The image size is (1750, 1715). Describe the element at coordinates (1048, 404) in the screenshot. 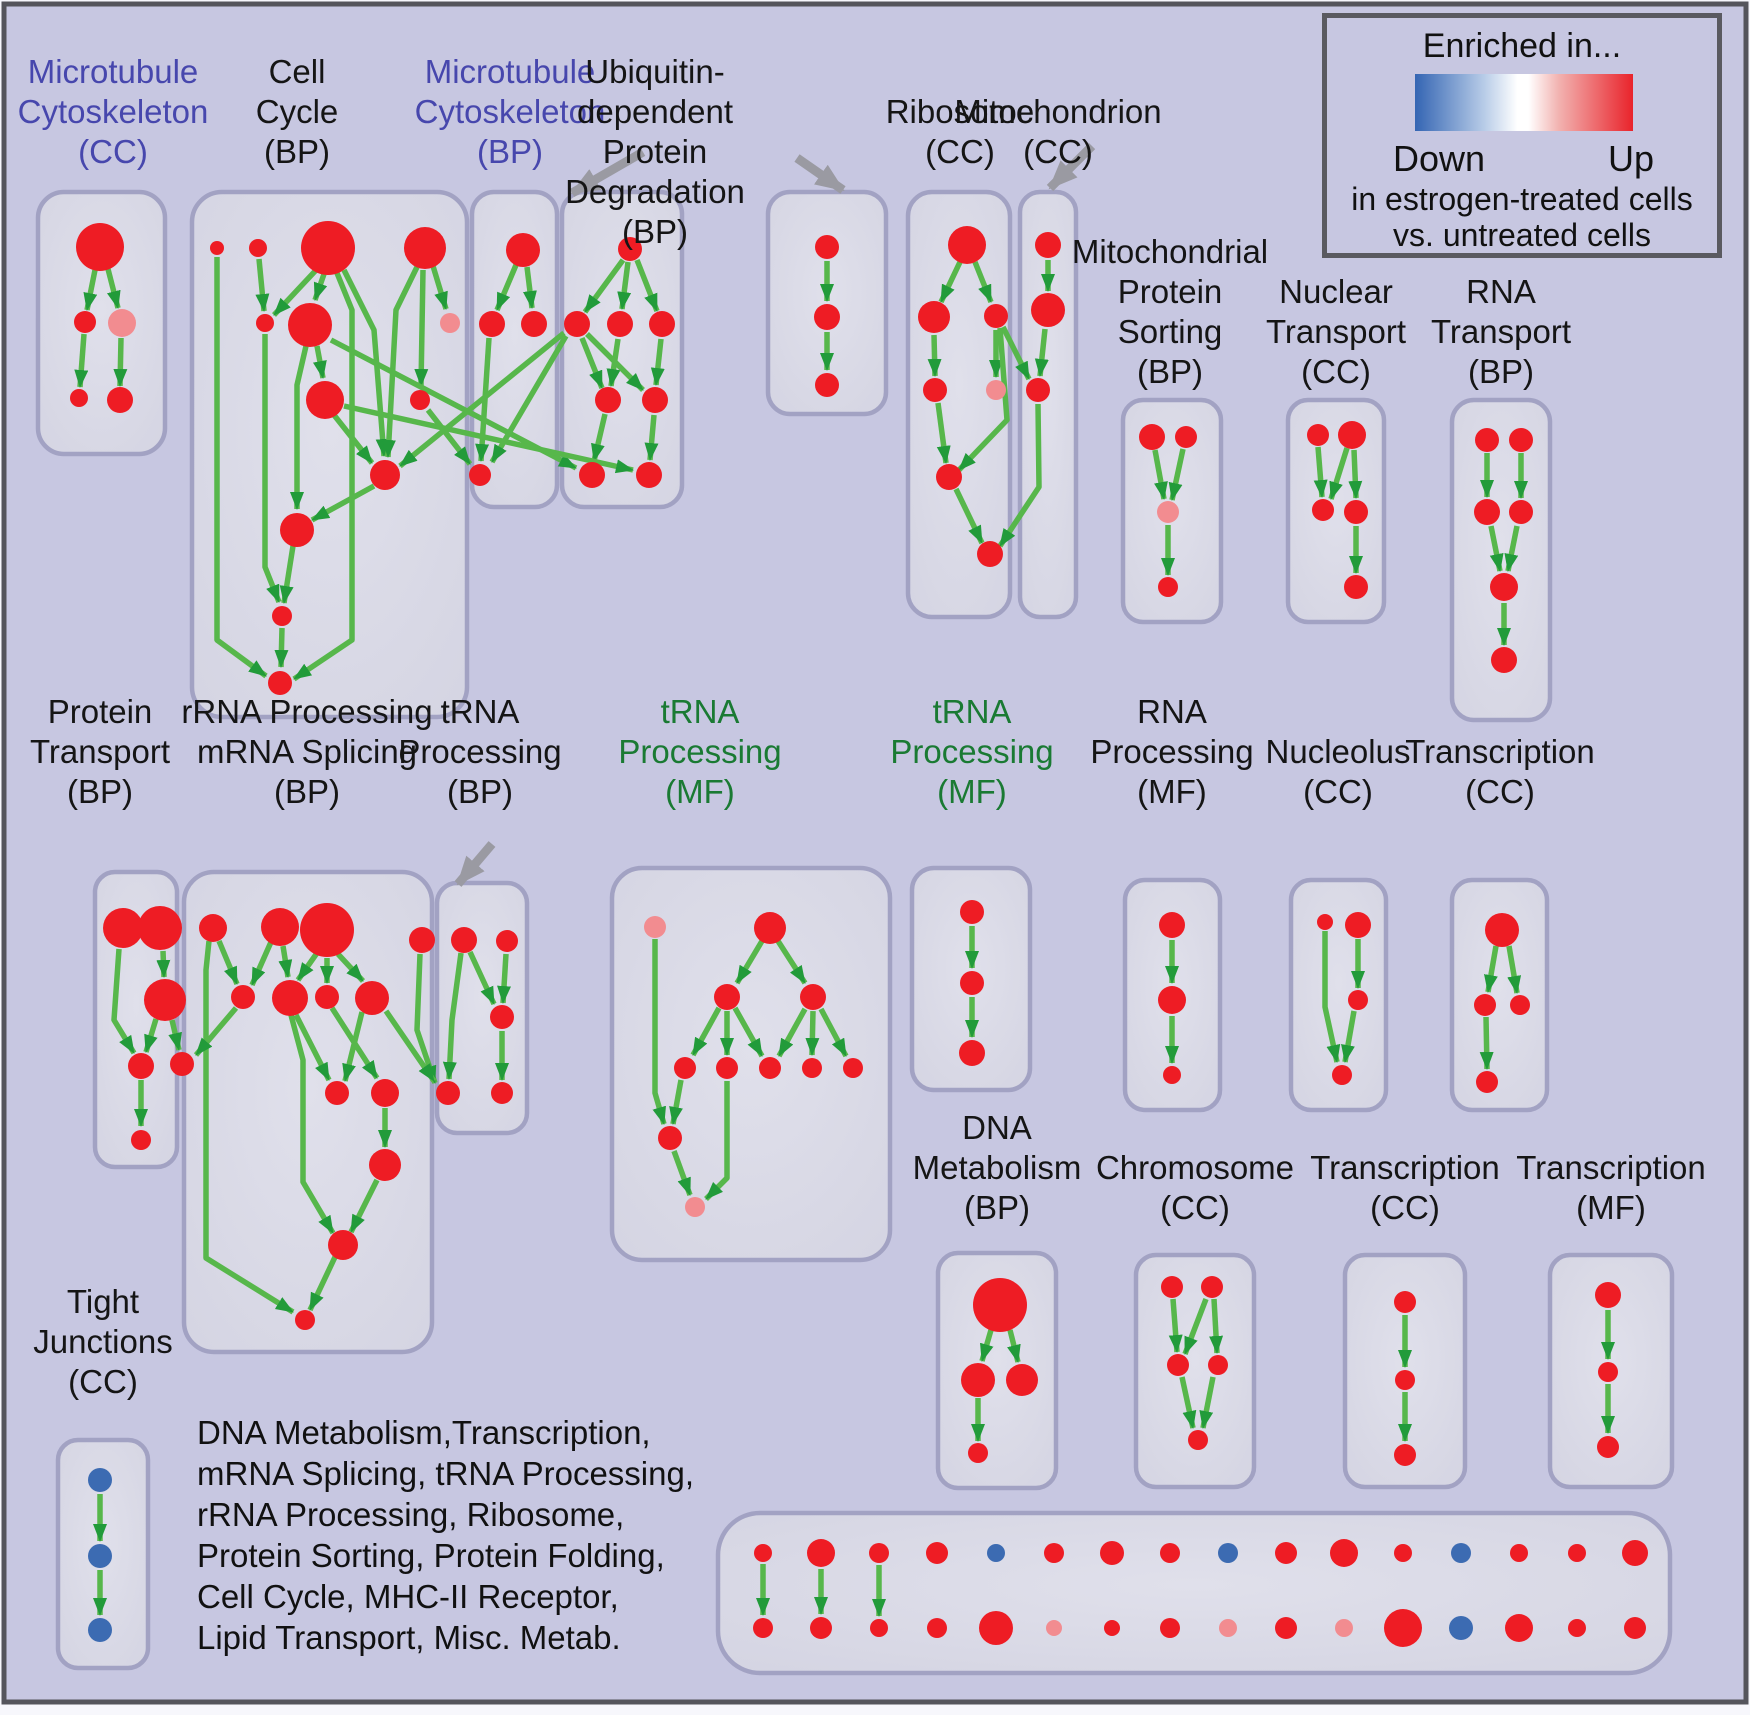

I see `mitochondrion-cc-box` at that location.